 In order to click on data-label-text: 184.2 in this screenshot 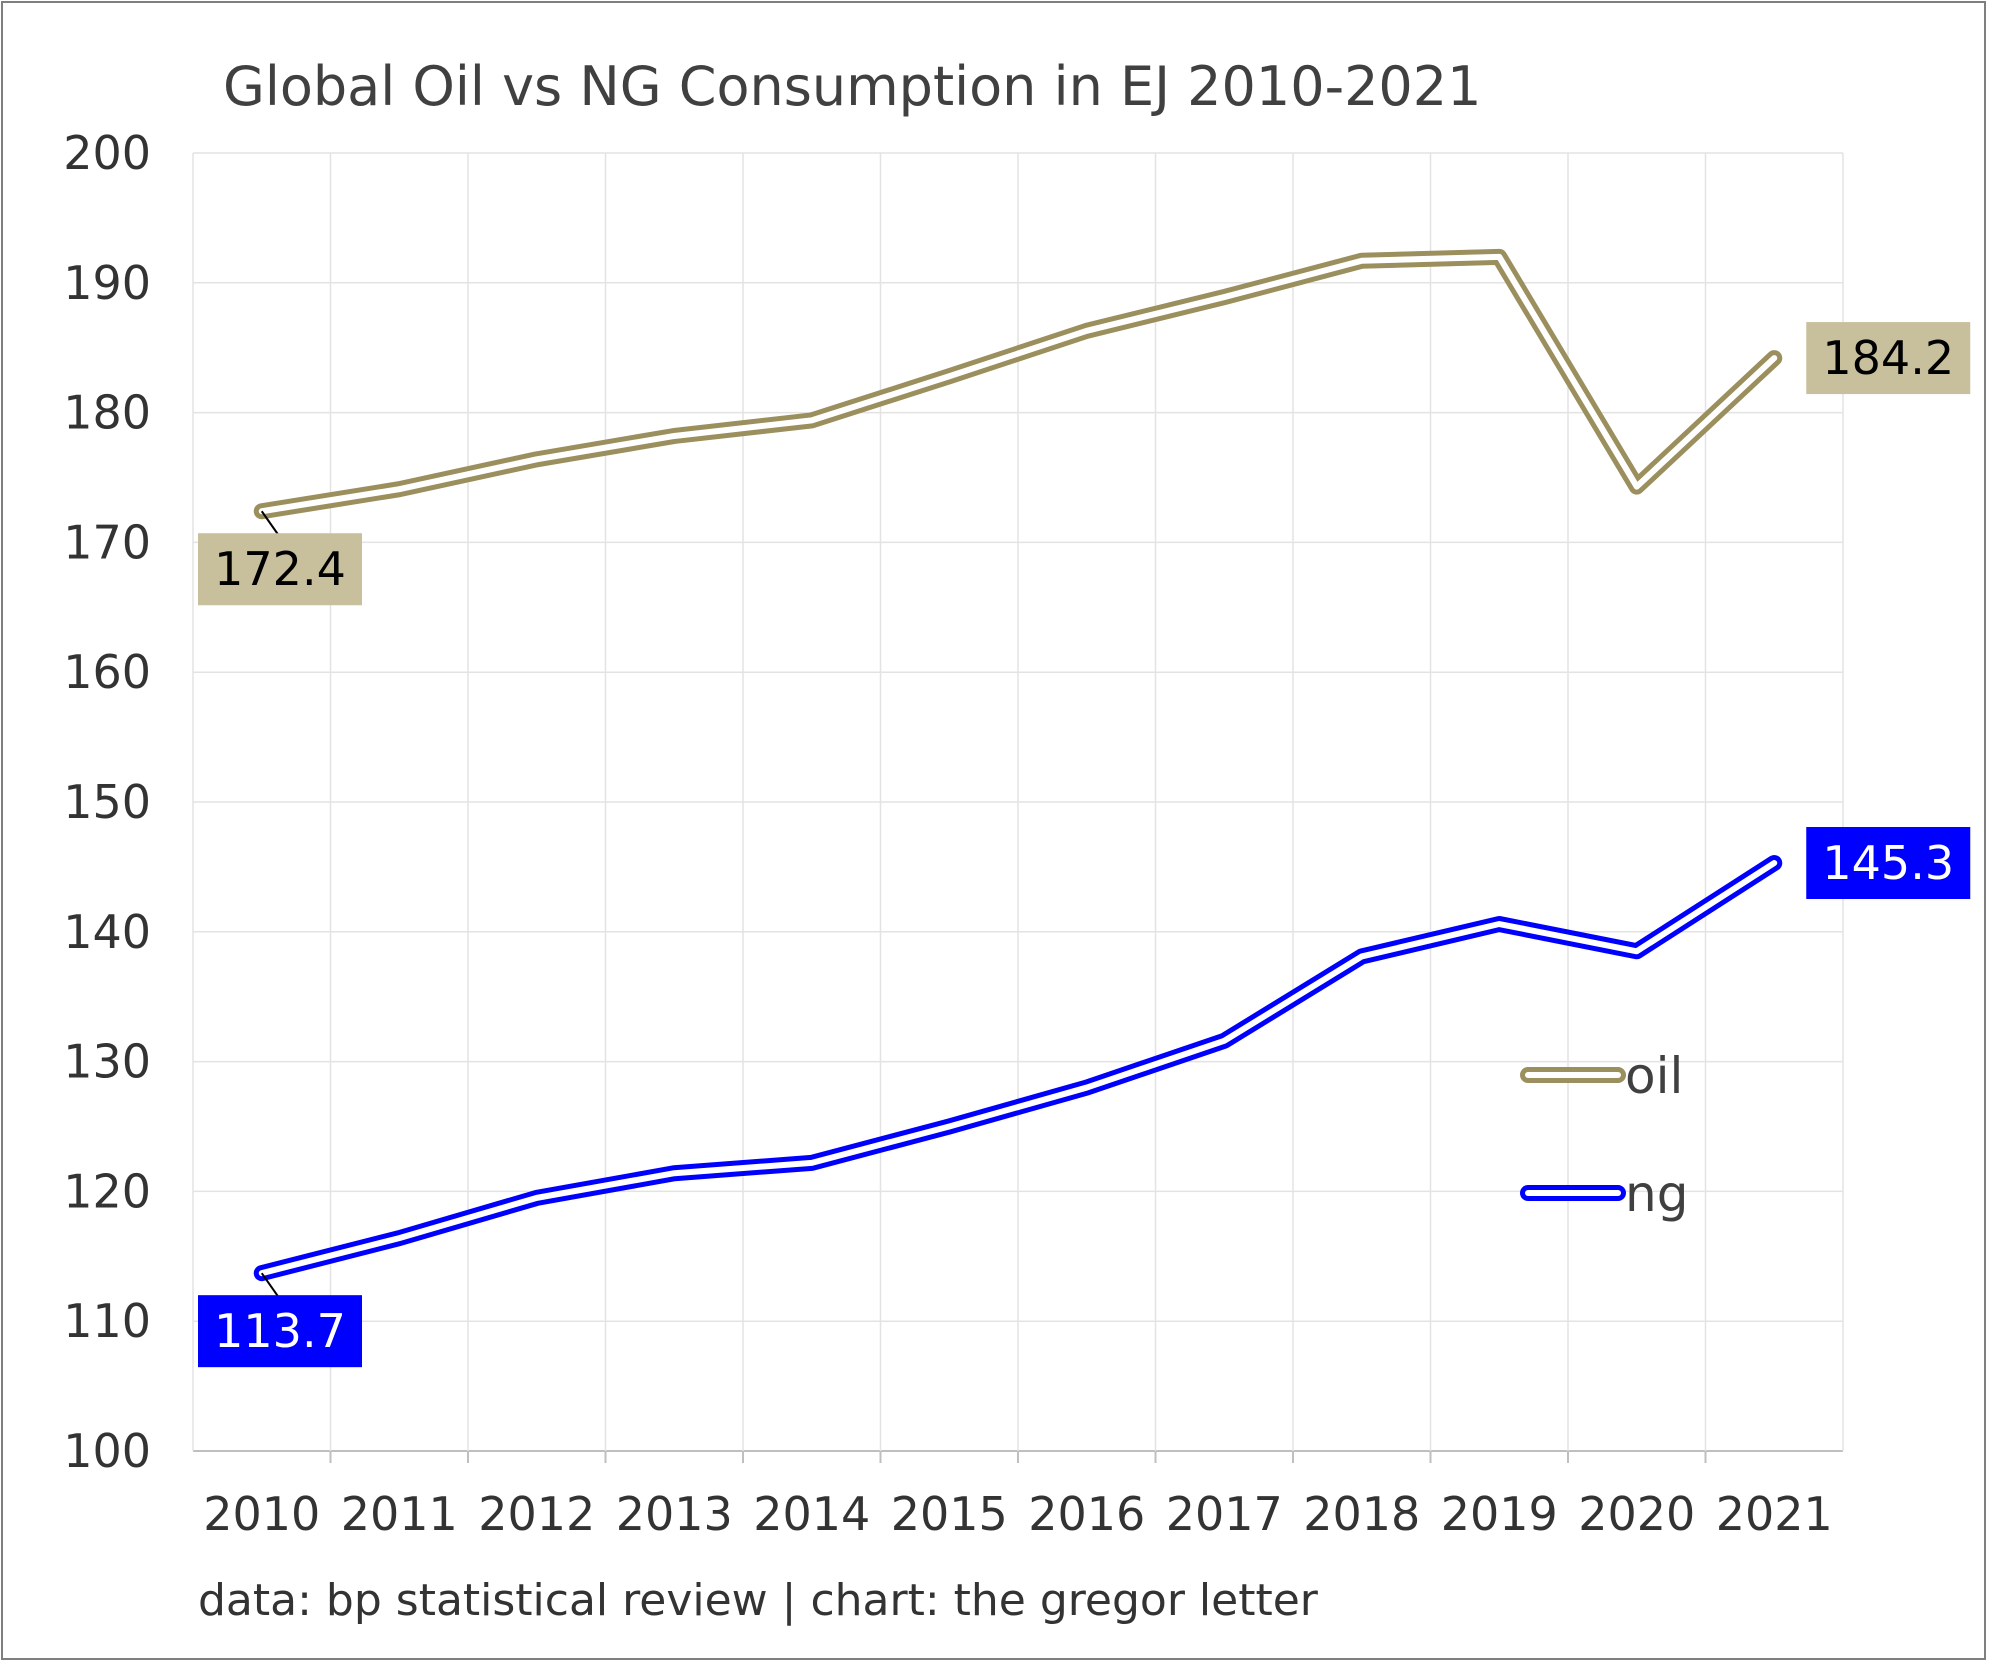, I will do `click(1888, 358)`.